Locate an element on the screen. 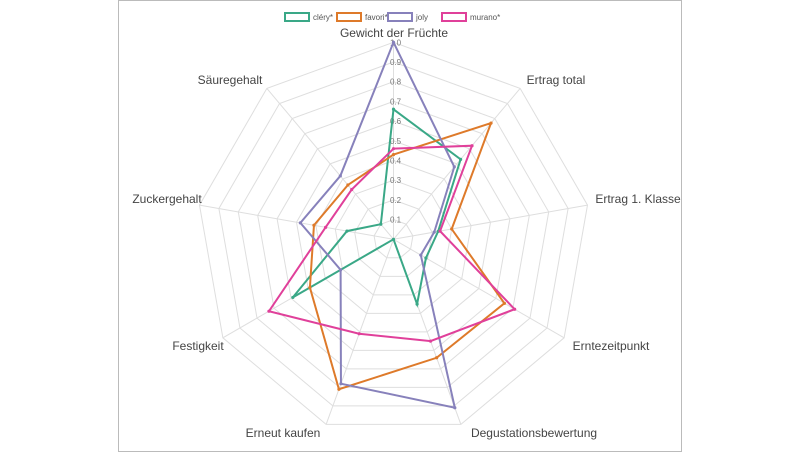  series-line-murano* is located at coordinates (392, 243).